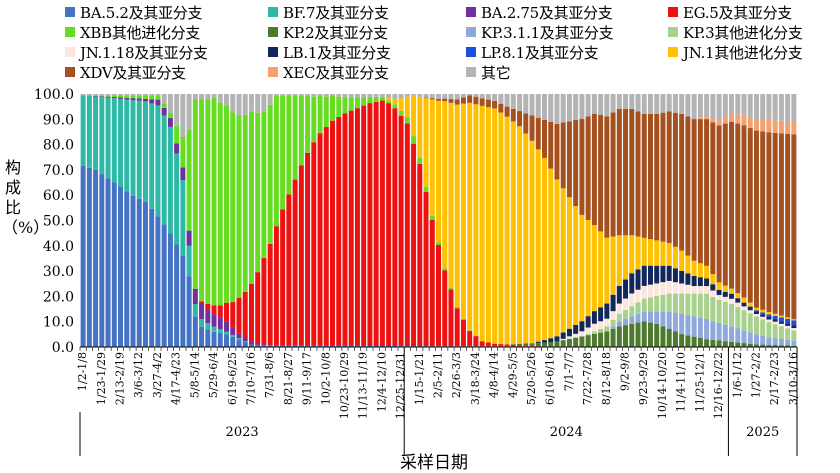  What do you see at coordinates (400, 385) in the screenshot?
I see `x-tick-label: 12/25-12/31` at bounding box center [400, 385].